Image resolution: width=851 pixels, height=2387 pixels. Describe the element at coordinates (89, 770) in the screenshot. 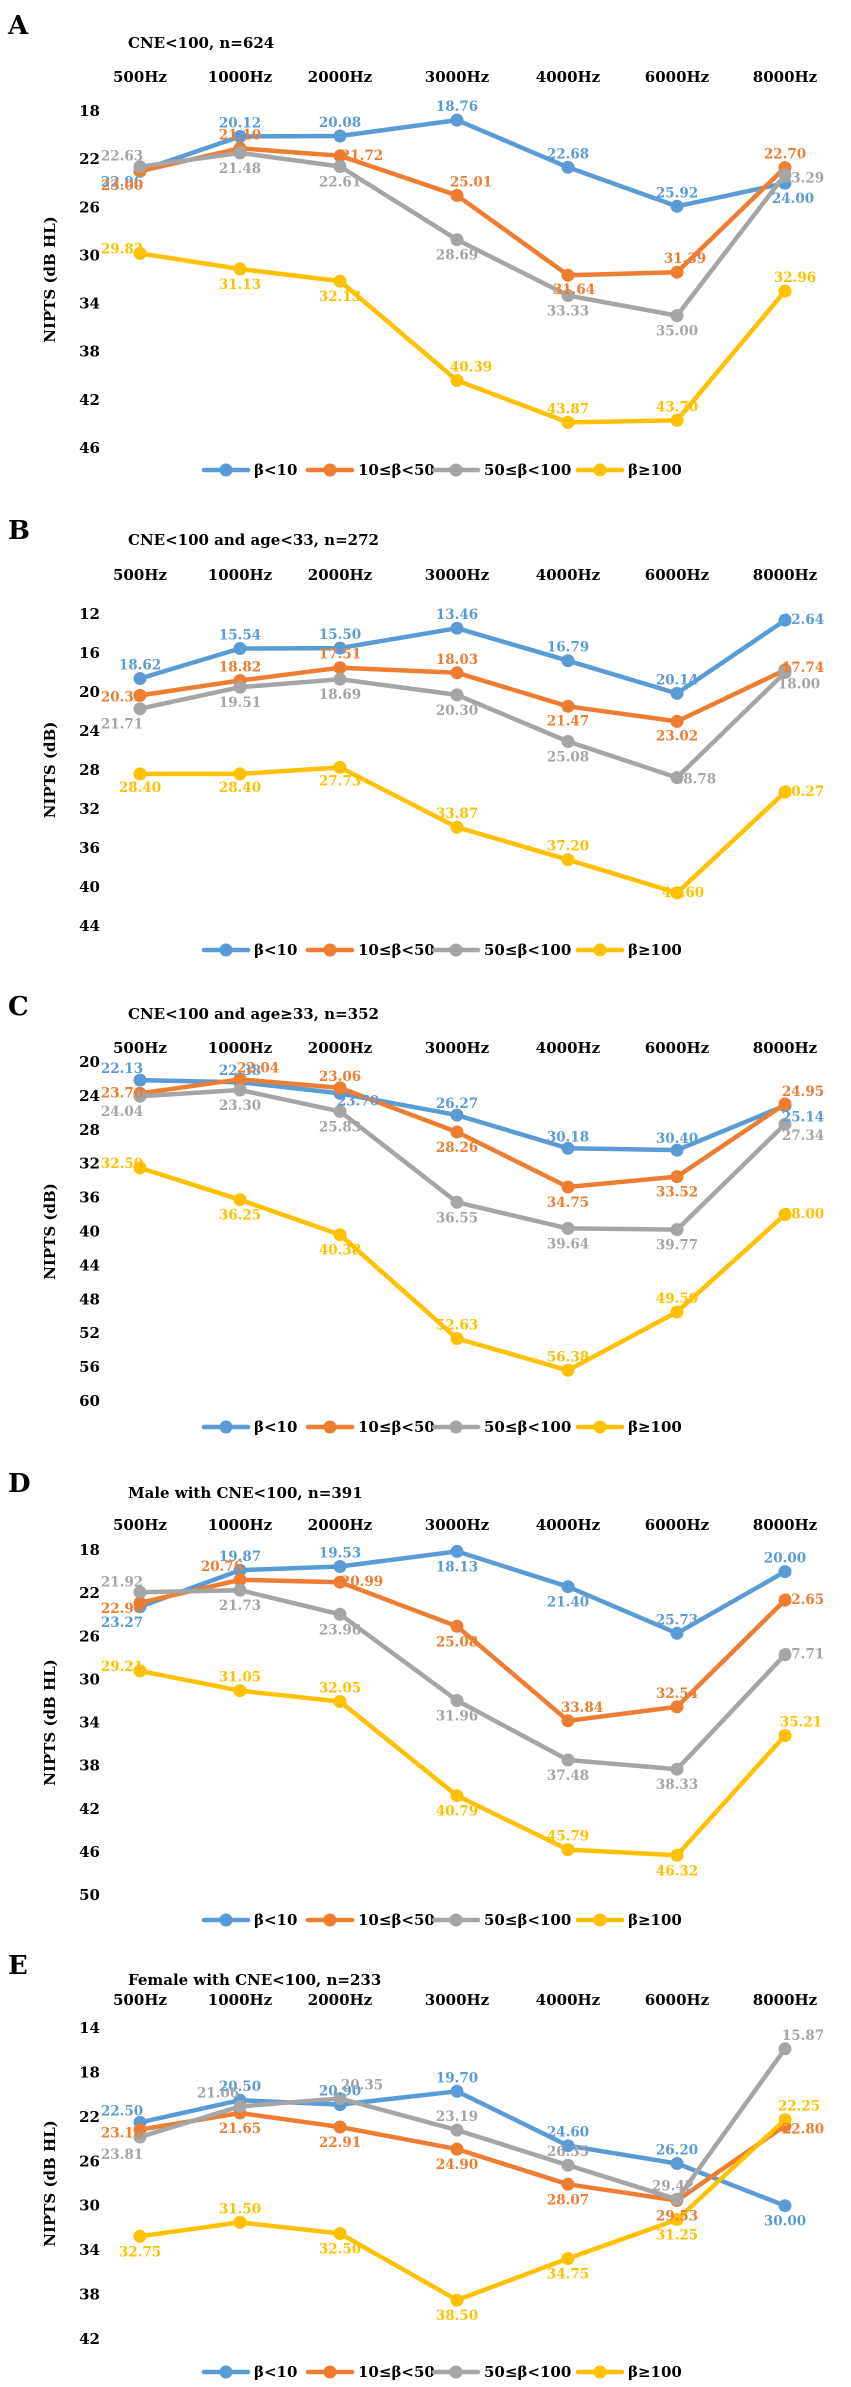

I see `y-tick-label: 28` at that location.